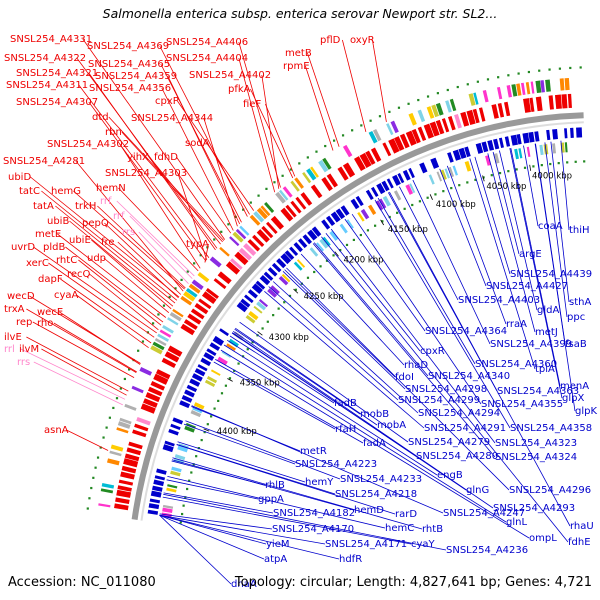 The width and height of the screenshot is (600, 600). Describe the element at coordinates (432, 351) in the screenshot. I see `gene-label: cpxR` at that location.